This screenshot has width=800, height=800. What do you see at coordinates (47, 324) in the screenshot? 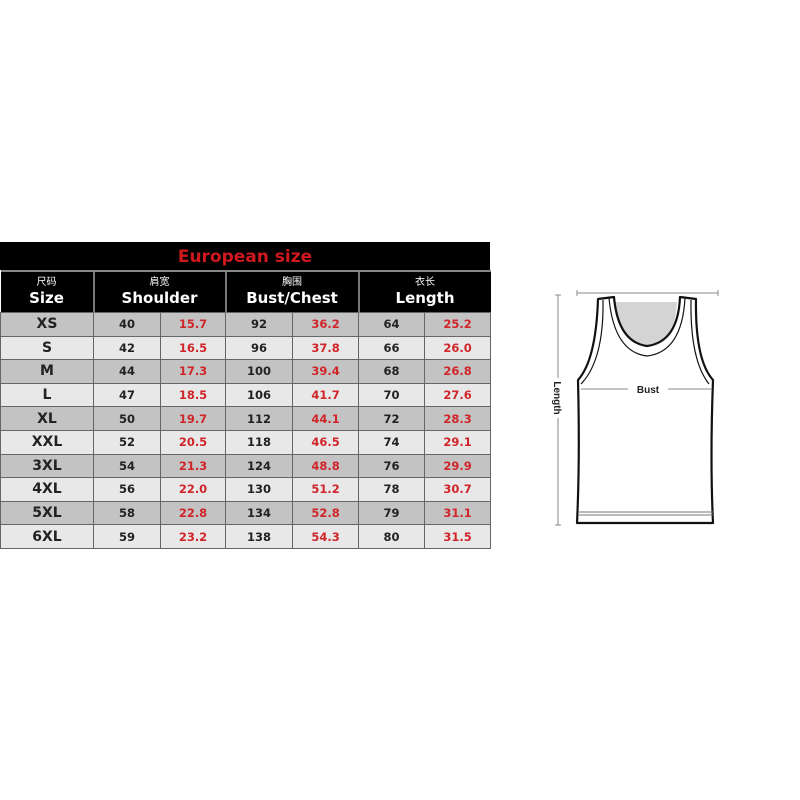
I see `cell-size: XS` at bounding box center [47, 324].